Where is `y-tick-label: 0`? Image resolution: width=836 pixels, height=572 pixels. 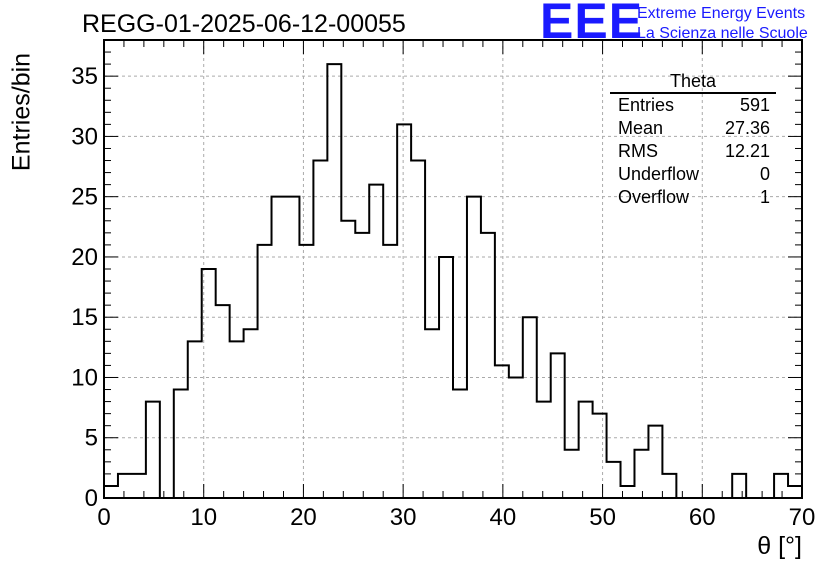
y-tick-label: 0 is located at coordinates (91, 498).